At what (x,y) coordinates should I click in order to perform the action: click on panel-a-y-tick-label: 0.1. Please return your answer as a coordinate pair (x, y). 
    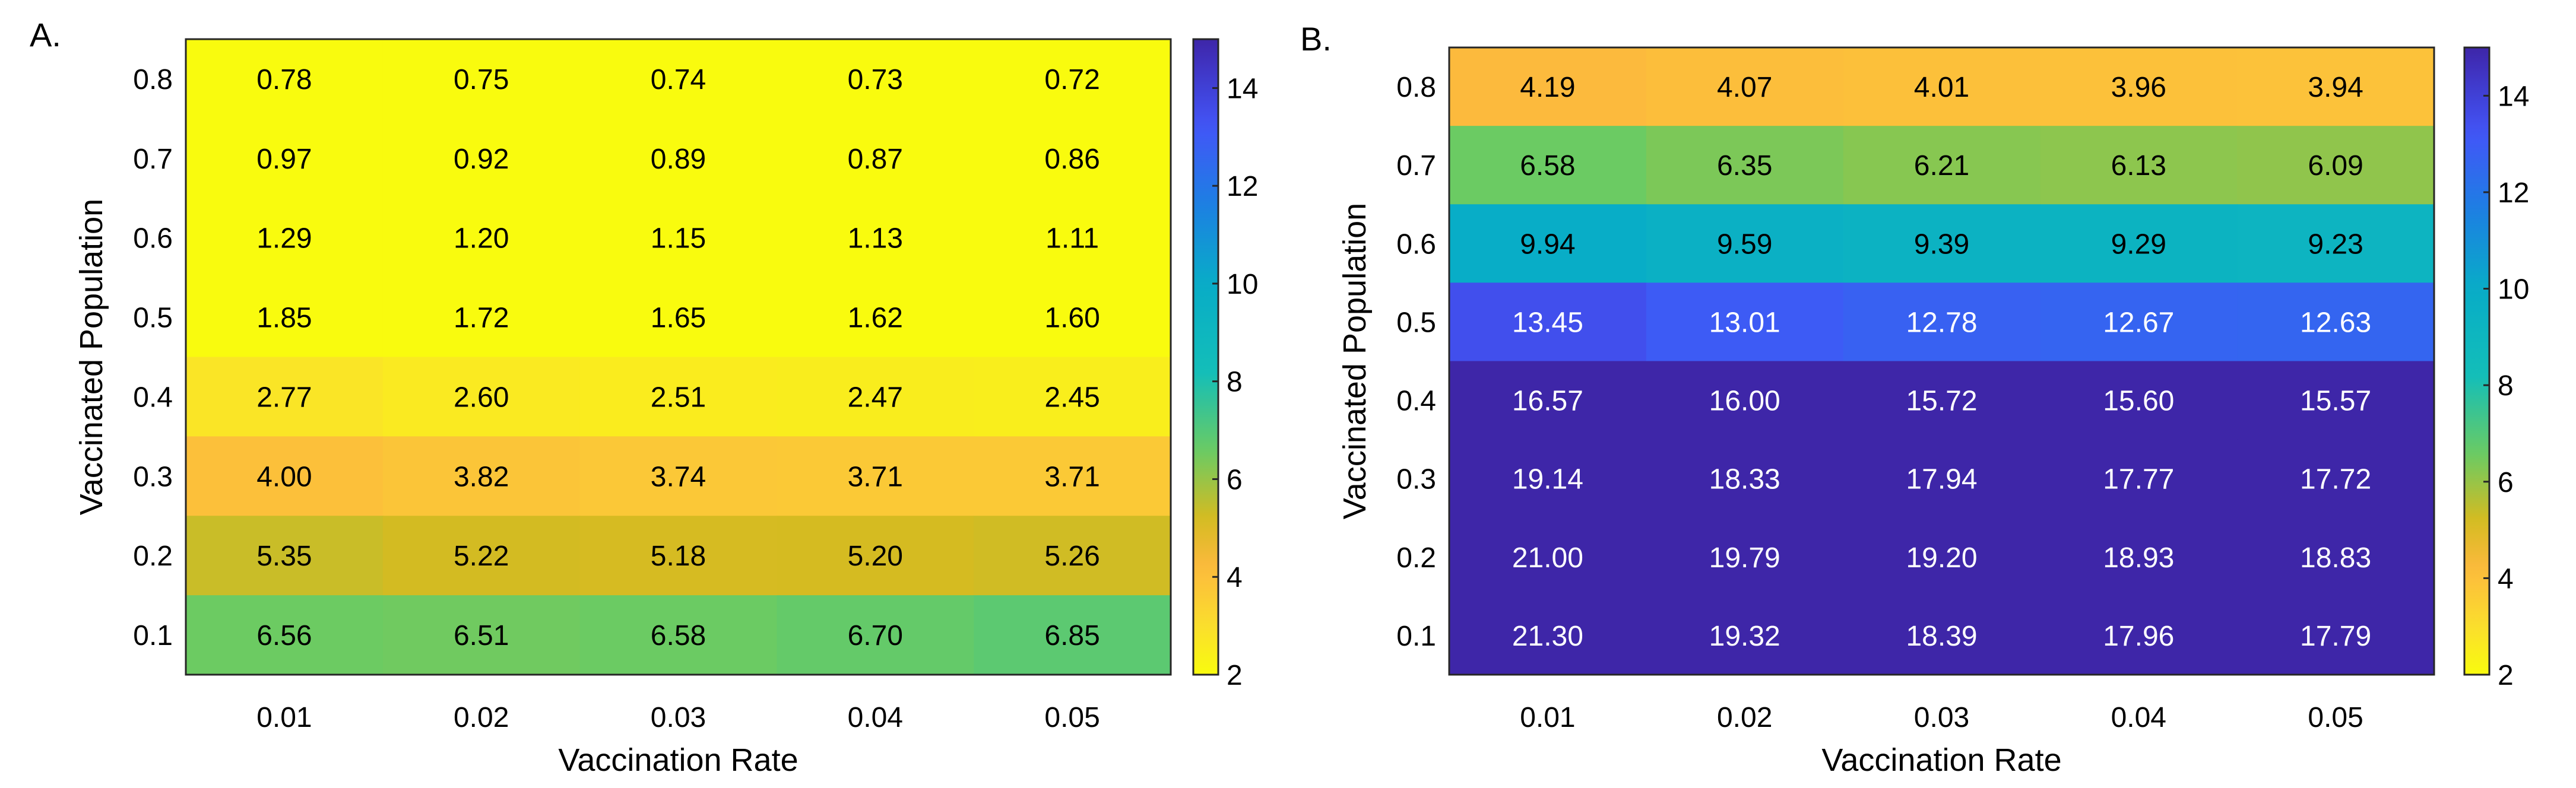
    Looking at the image, I should click on (153, 636).